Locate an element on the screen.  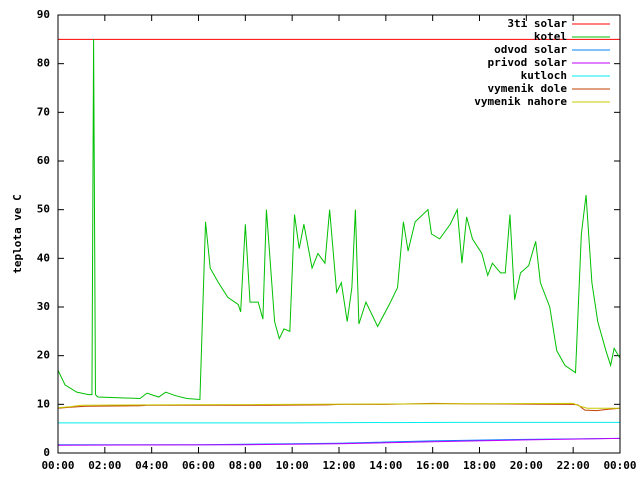
x-tick-label: 08:00 is located at coordinates (245, 465).